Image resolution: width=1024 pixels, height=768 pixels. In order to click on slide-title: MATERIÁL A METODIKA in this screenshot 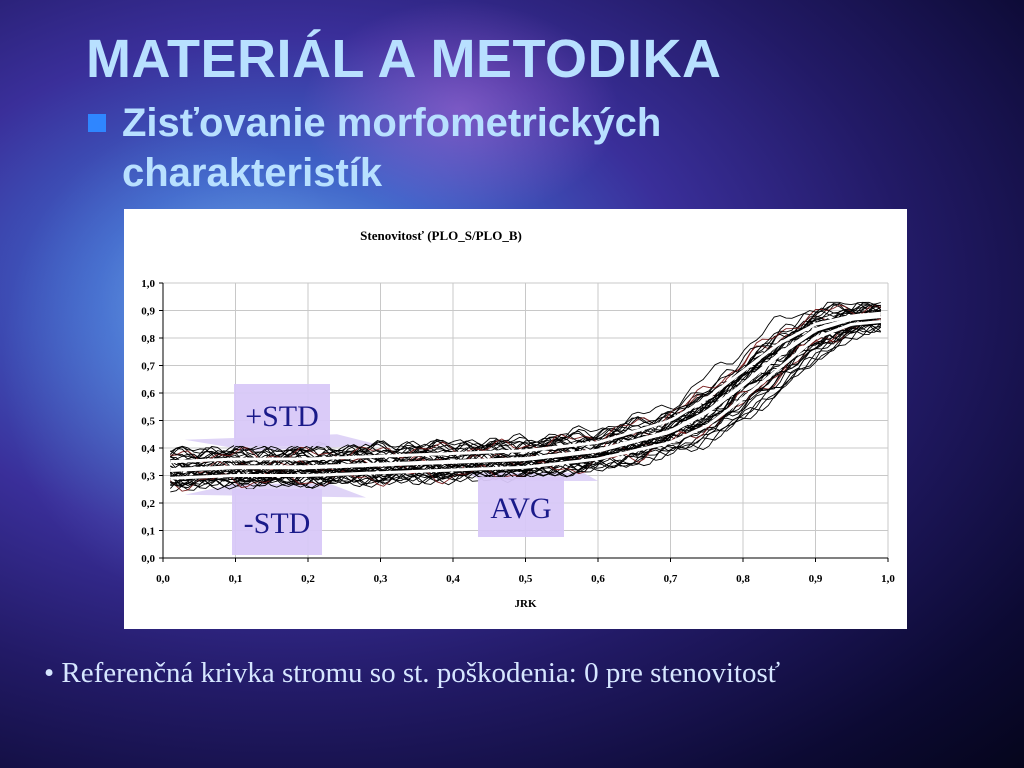, I will do `click(404, 59)`.